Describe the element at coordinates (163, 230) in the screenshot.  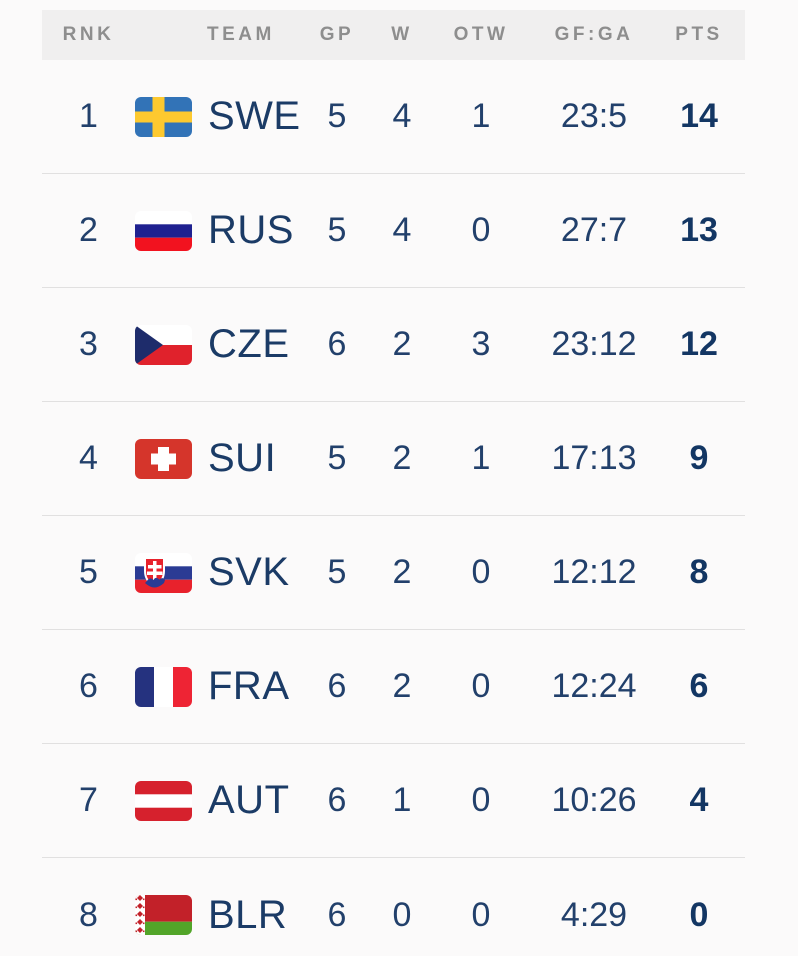
I see `flag-russia-icon` at that location.